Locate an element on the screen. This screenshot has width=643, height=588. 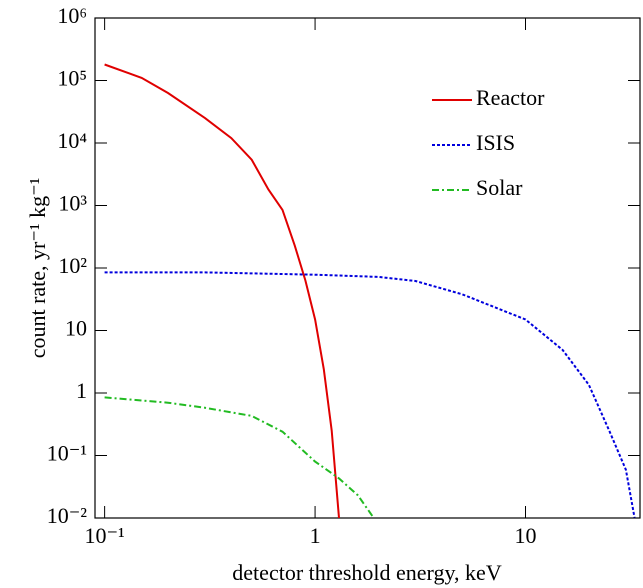
y-tick-label: 10³ is located at coordinates (72, 203).